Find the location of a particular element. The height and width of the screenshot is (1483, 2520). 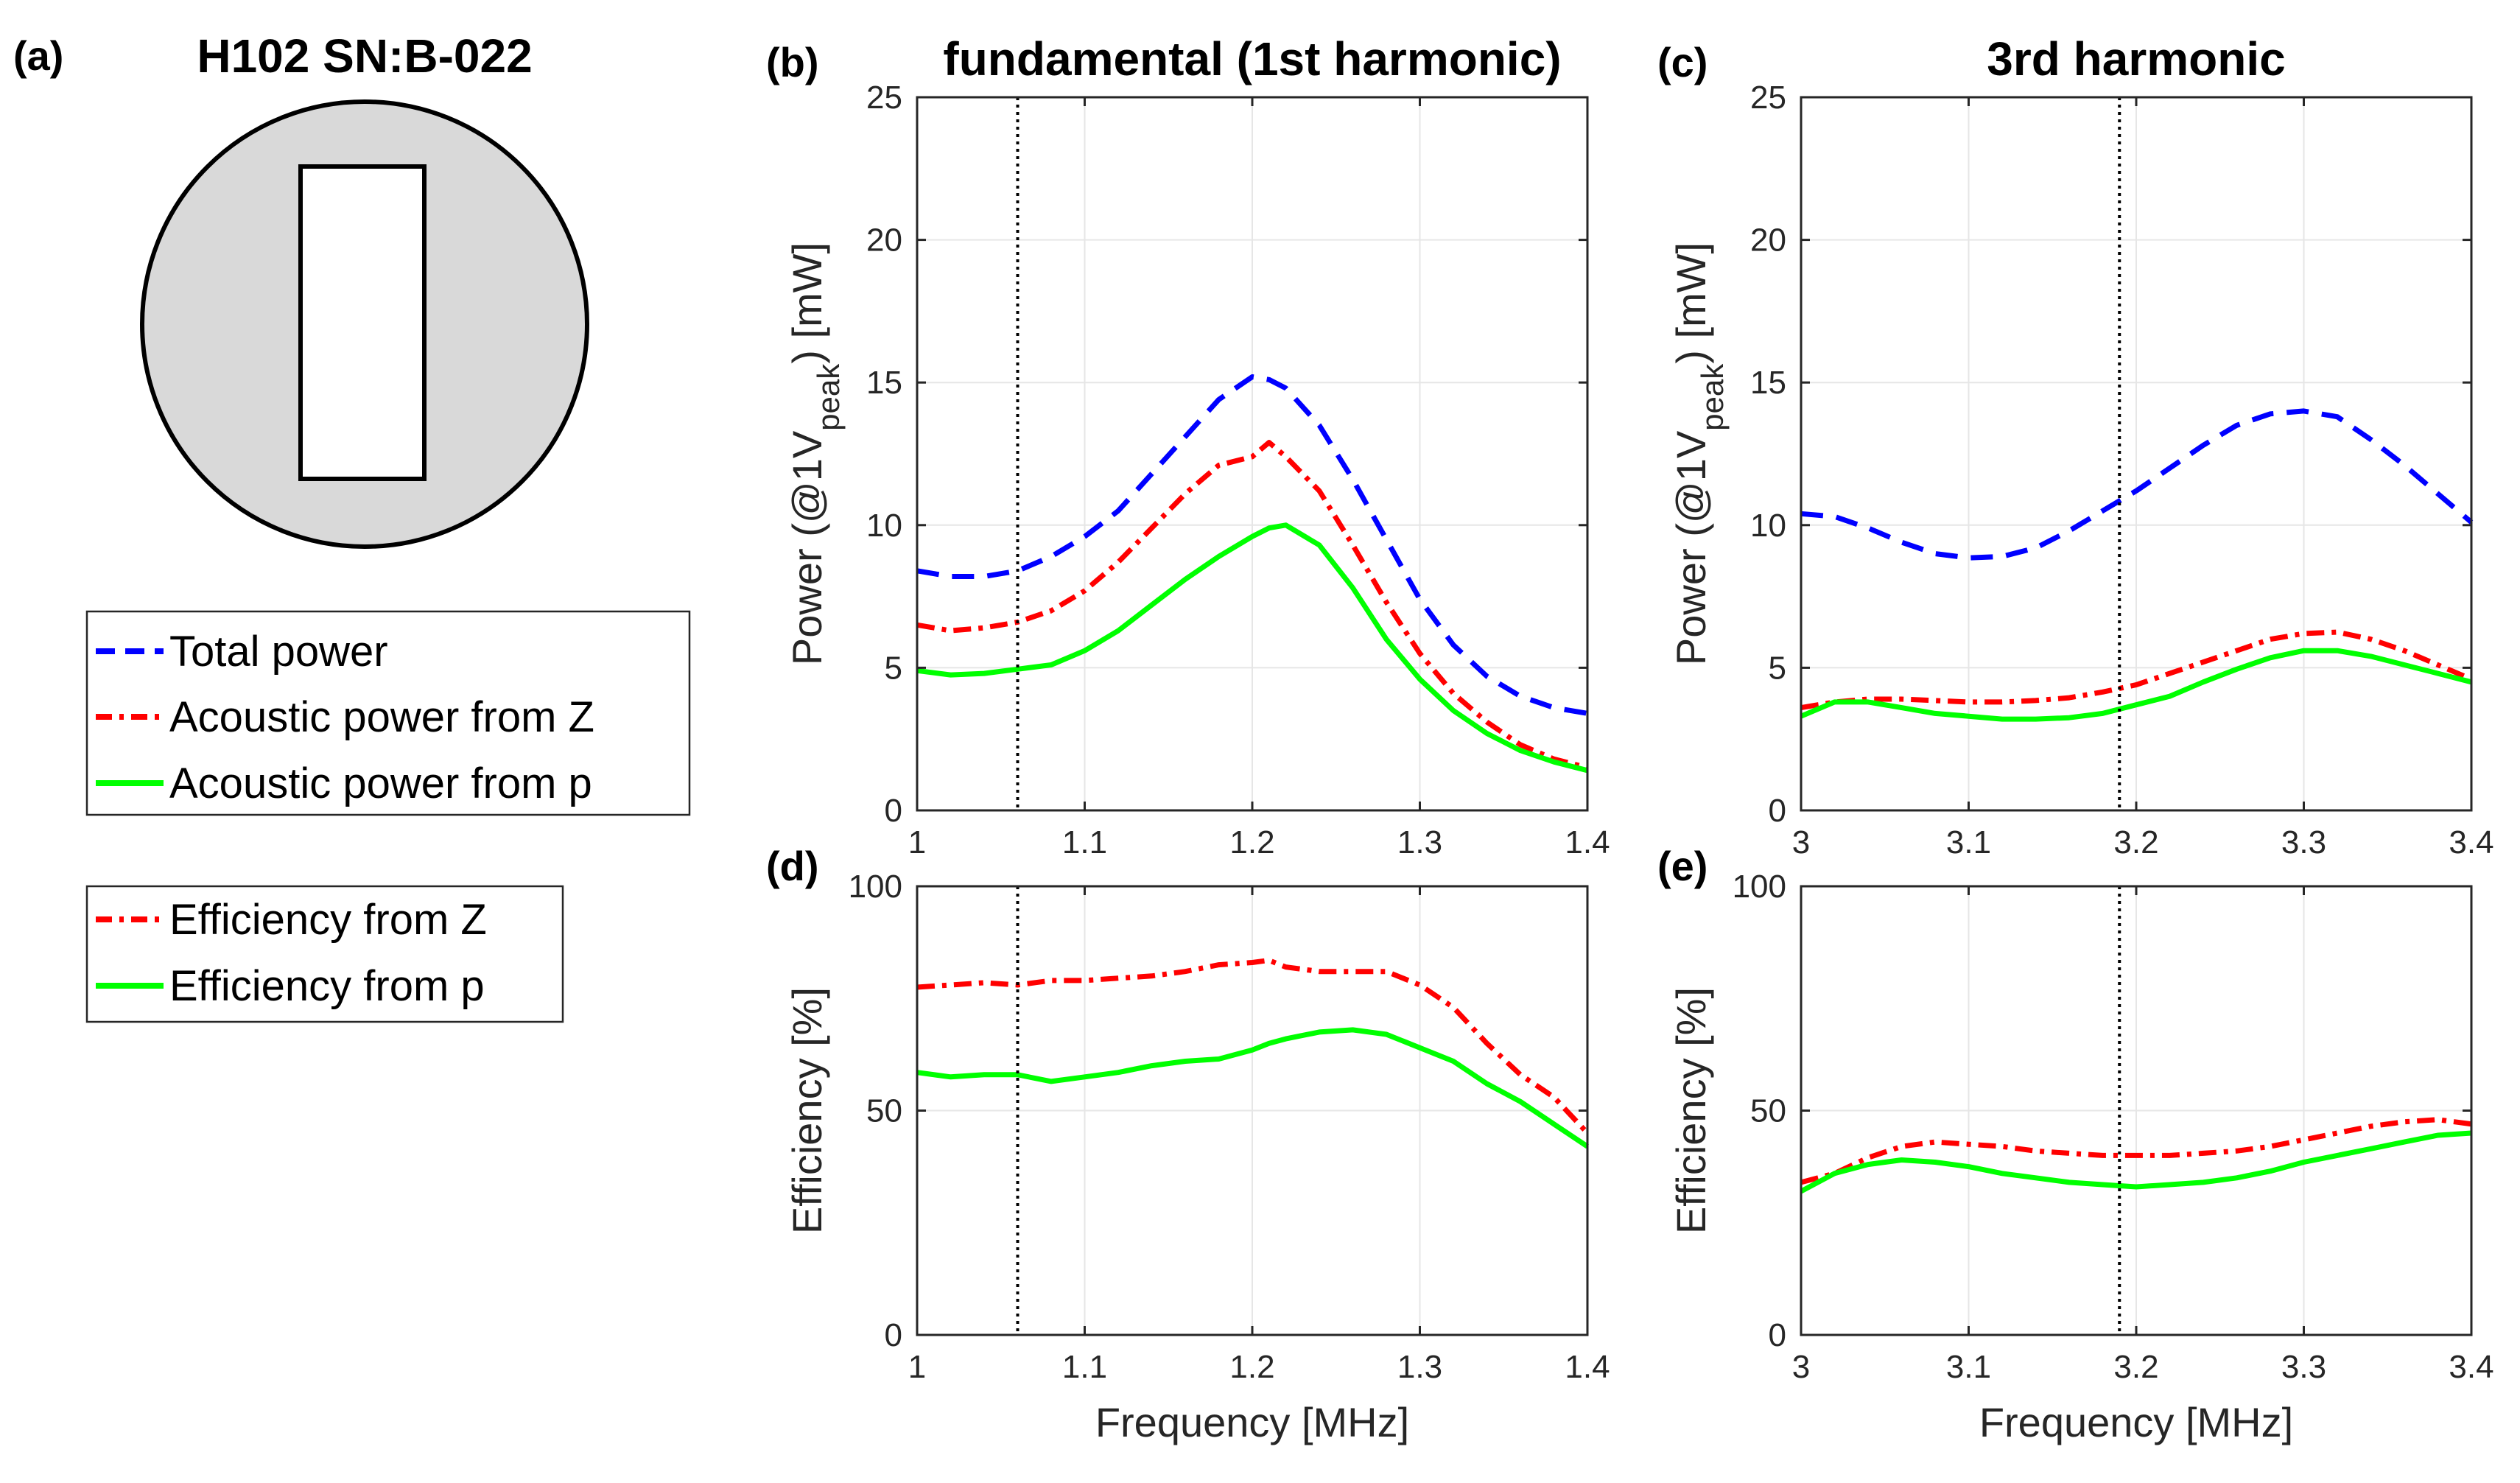

chart-title: fundamental (1st harmonic) is located at coordinates (1252, 58).